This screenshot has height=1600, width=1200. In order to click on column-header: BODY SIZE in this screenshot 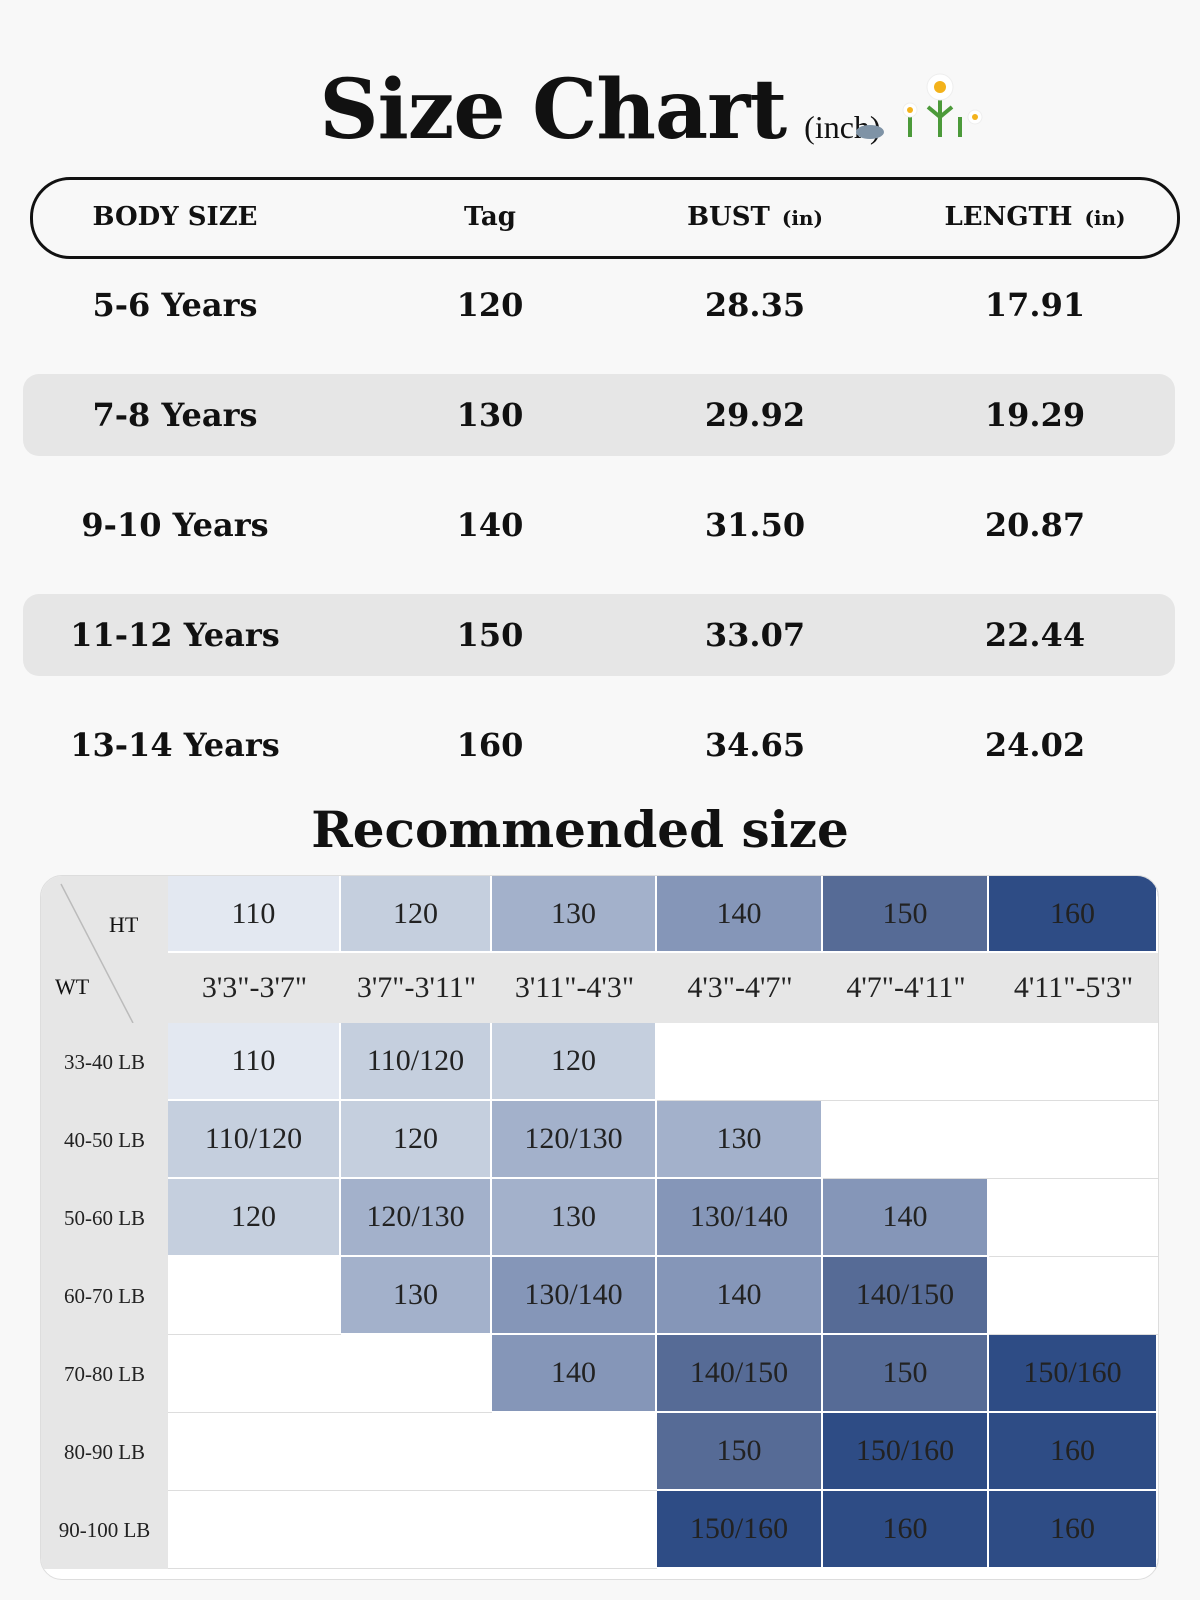, I will do `click(174, 217)`.